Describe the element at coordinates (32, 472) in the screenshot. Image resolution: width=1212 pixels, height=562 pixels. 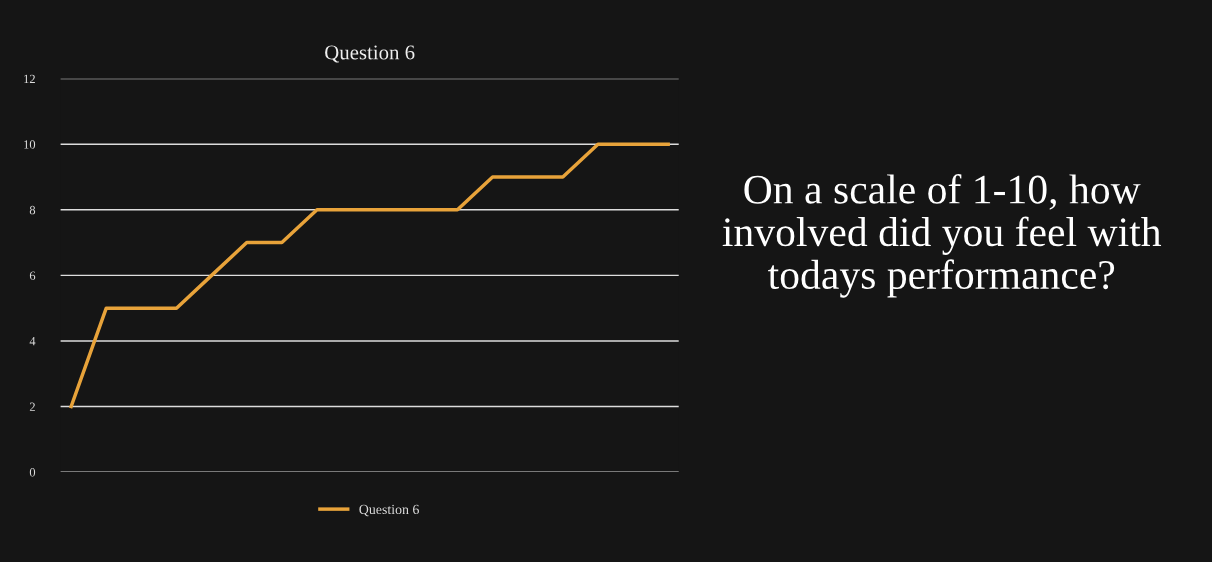
I see `y-tick-label: 0` at that location.